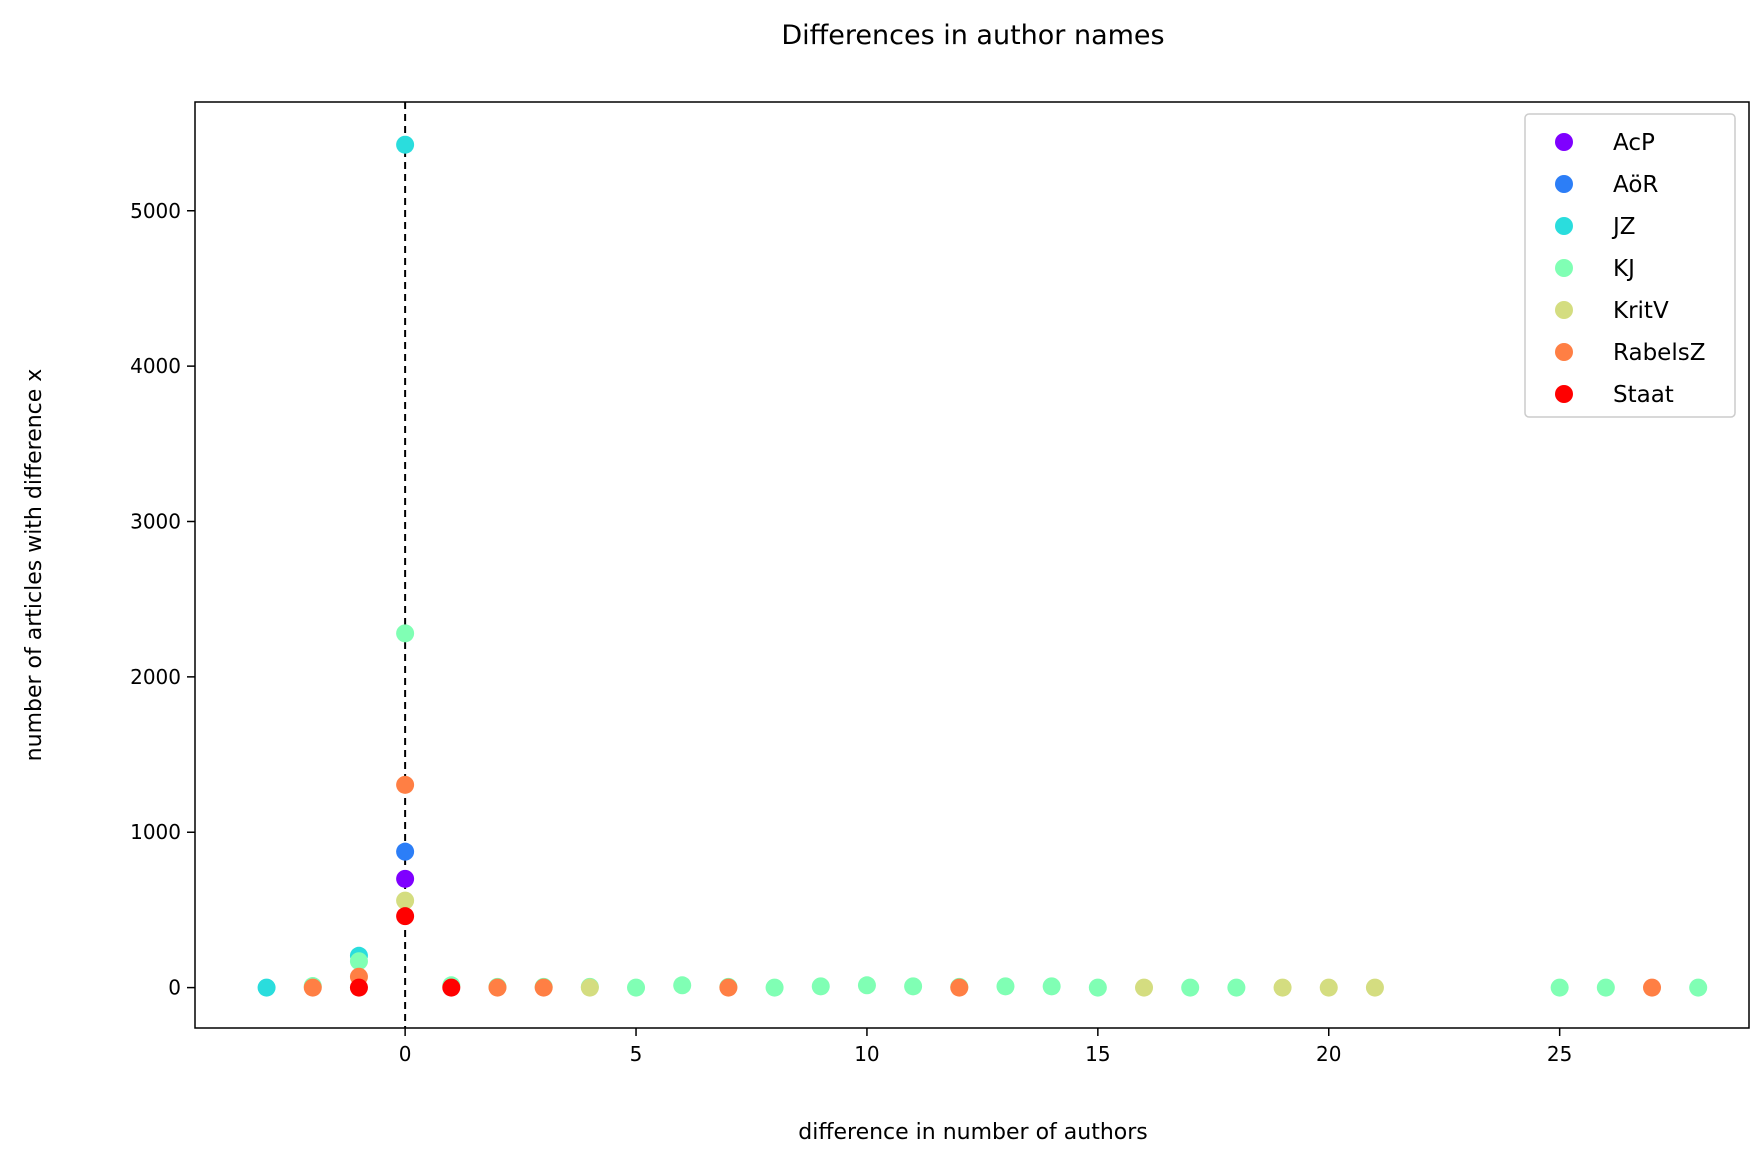 The image size is (1764, 1162). I want to click on legend: AcP AöR JZ KJ KritV RabelsZ Staat, so click(1630, 265).